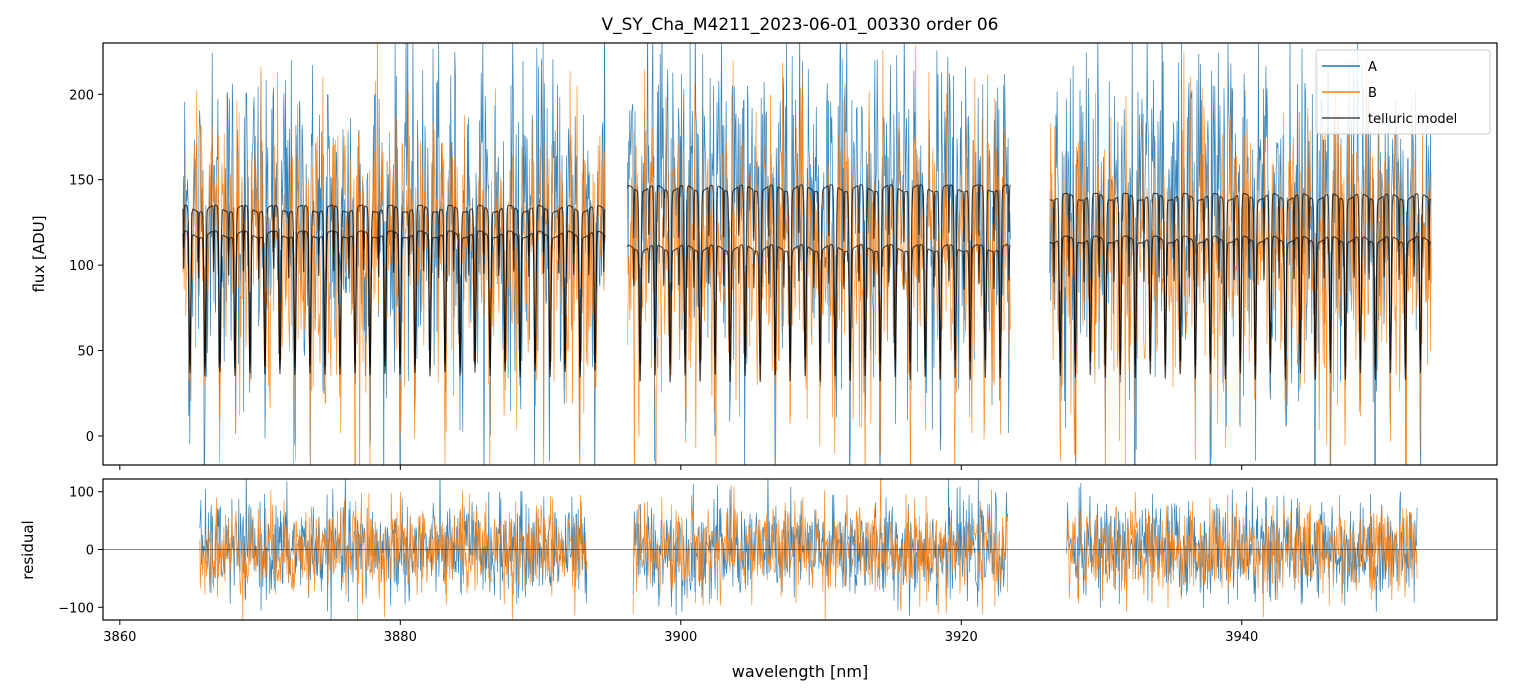 The image size is (1513, 696). What do you see at coordinates (680, 637) in the screenshot?
I see `x-tick-label-3900: 3900` at bounding box center [680, 637].